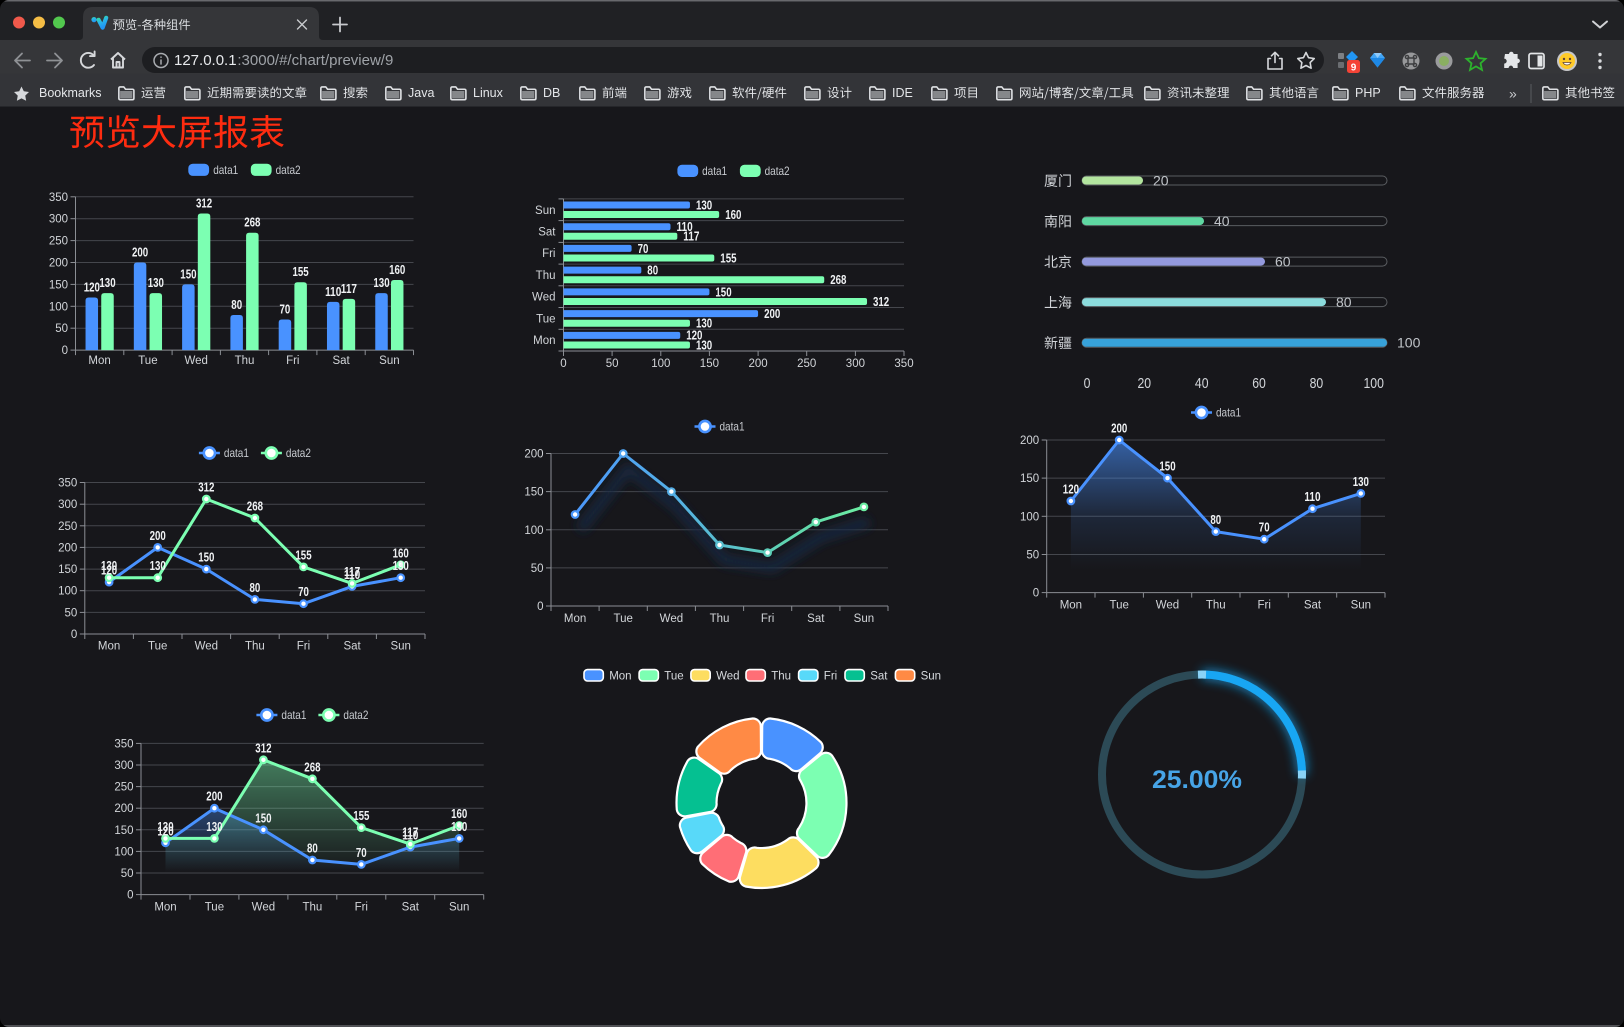 Image resolution: width=1624 pixels, height=1027 pixels. Describe the element at coordinates (1197, 780) in the screenshot. I see `svg-text: 25.00%` at that location.